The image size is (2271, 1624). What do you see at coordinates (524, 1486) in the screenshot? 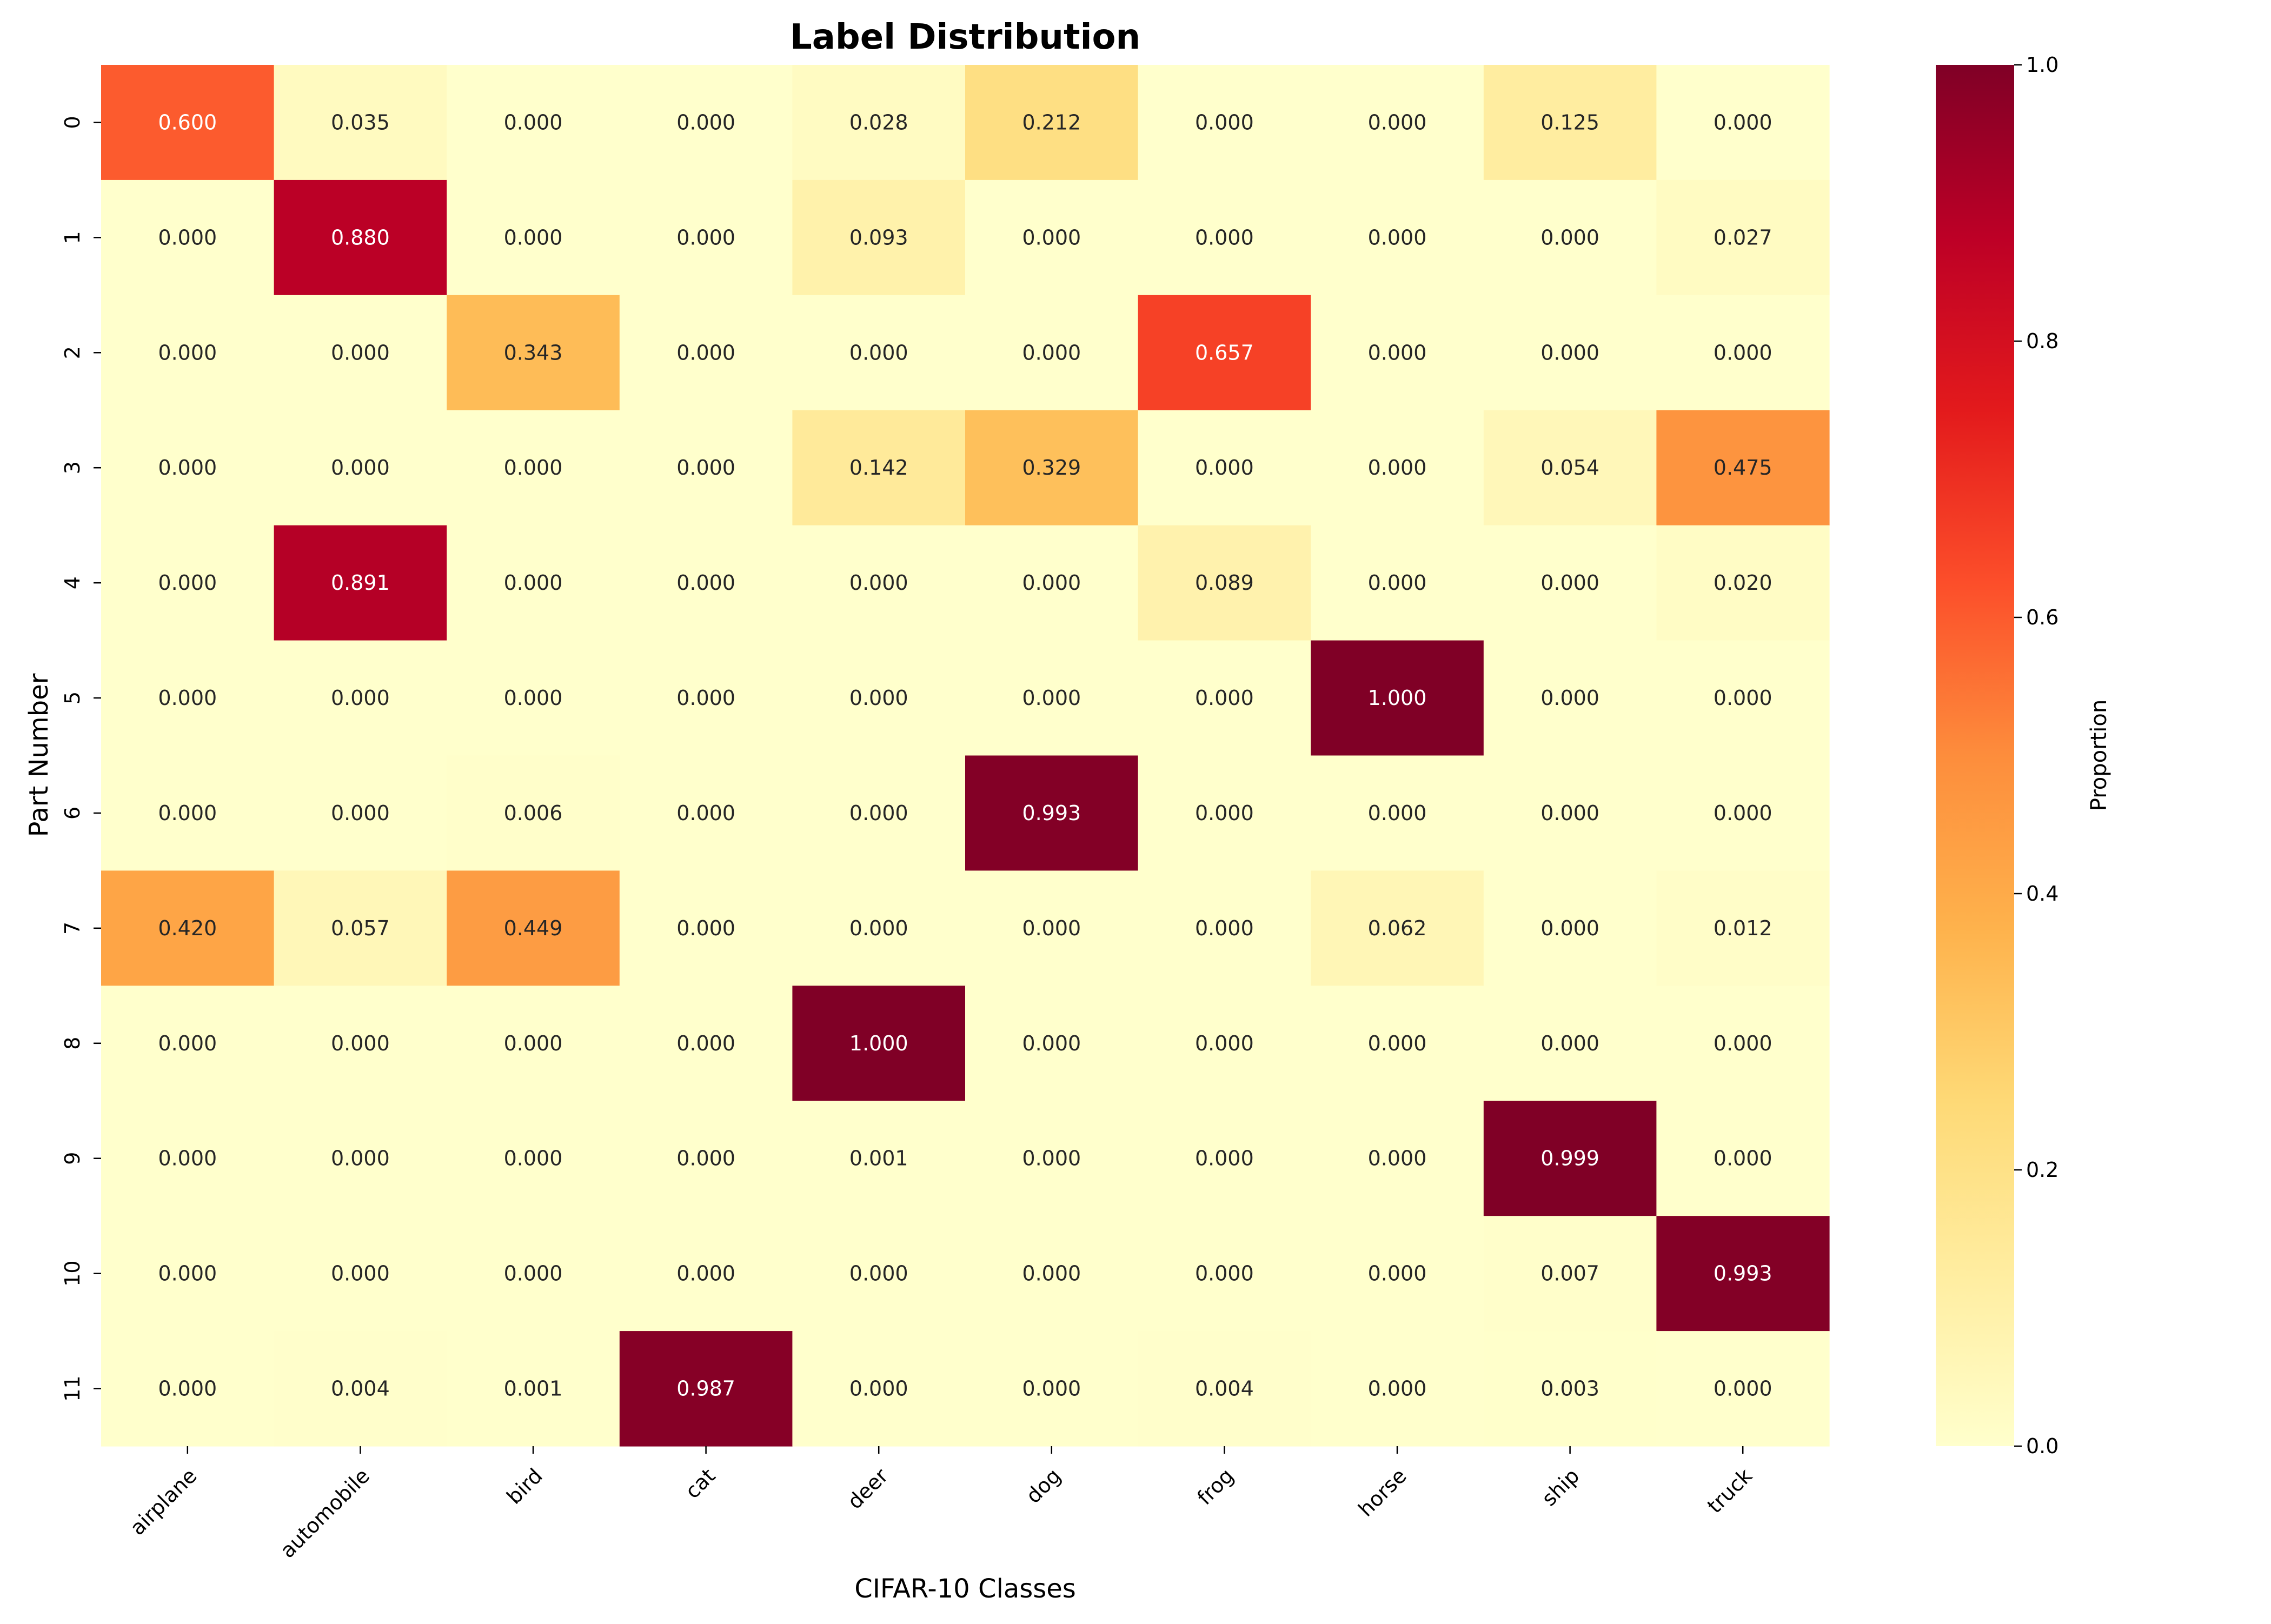
I see `x-tick-label: bird` at bounding box center [524, 1486].